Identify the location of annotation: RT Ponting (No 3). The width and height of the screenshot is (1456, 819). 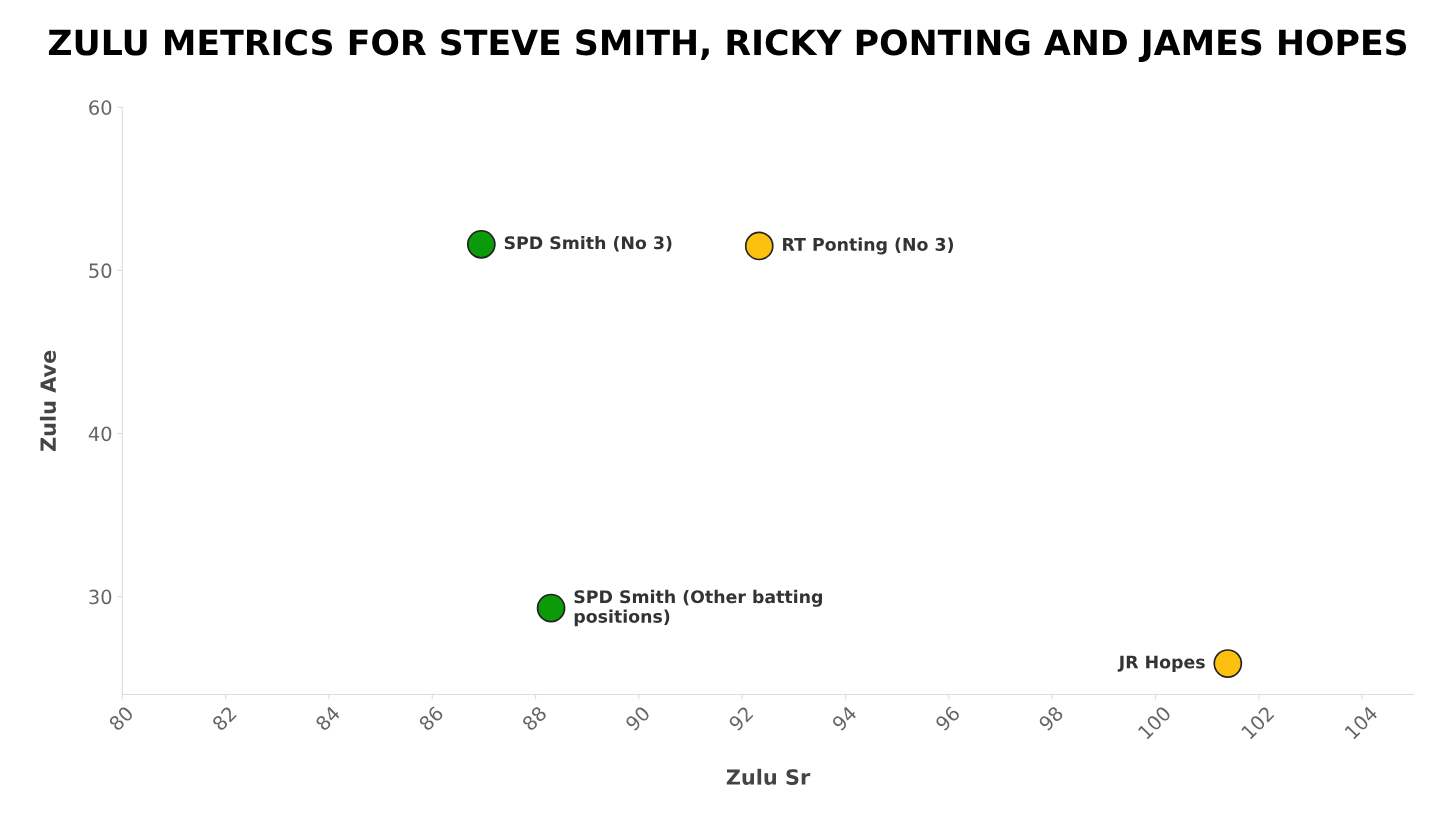
(868, 246).